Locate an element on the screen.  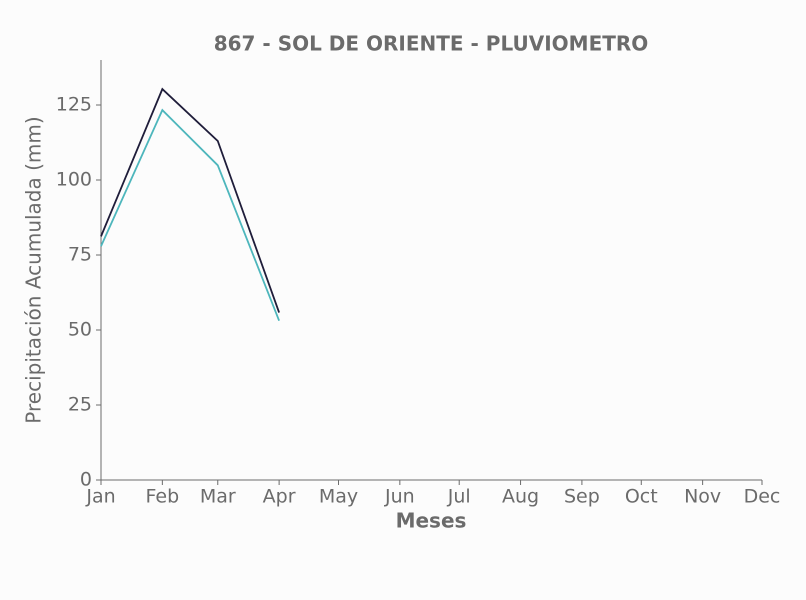
x-tick-label: Sep is located at coordinates (582, 497).